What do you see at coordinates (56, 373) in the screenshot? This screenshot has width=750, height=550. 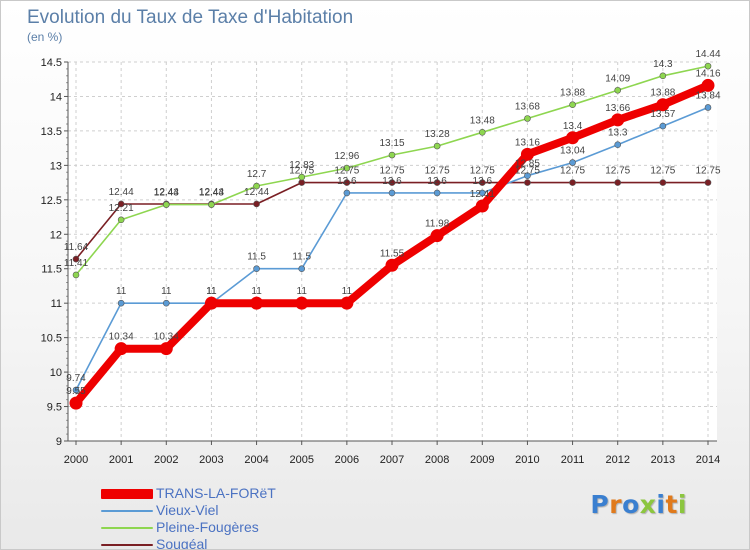 I see `y-tick-label: 10` at bounding box center [56, 373].